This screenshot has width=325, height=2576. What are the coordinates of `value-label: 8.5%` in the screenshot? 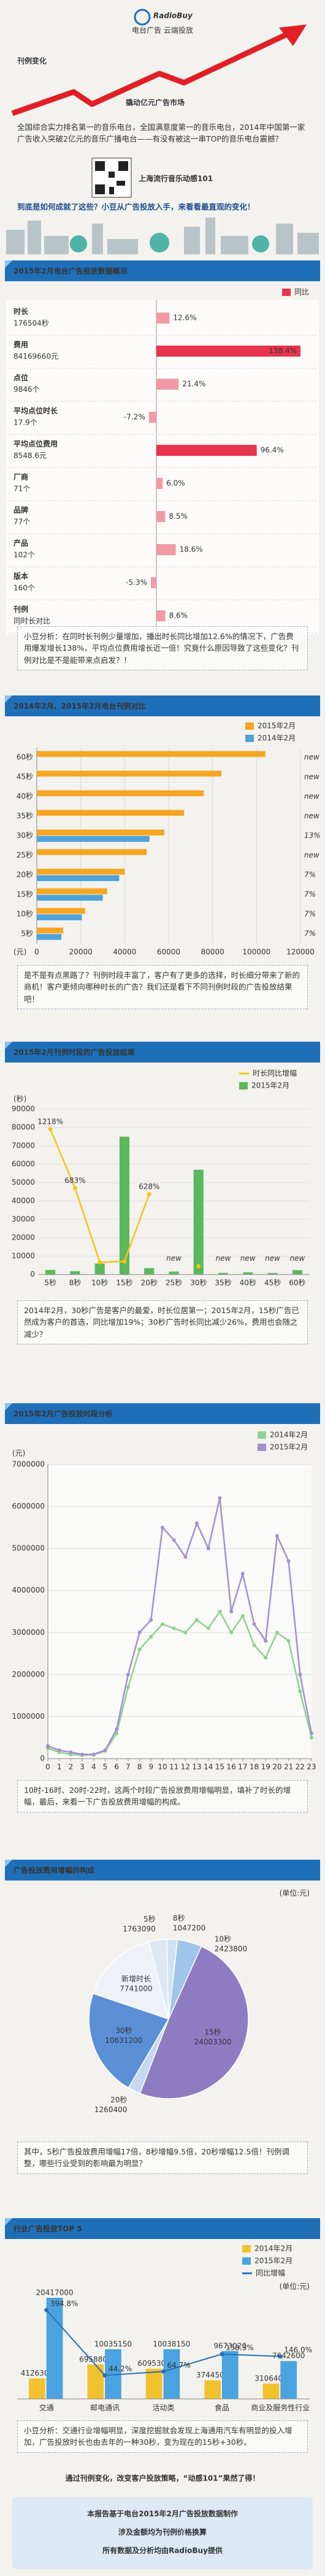 It's located at (178, 516).